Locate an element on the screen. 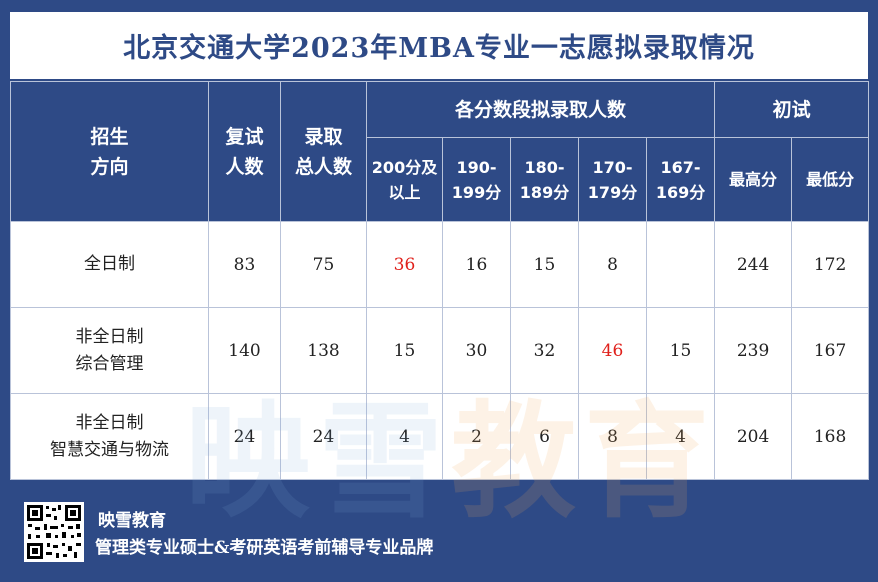 This screenshot has width=878, height=582. row-retest: 83 is located at coordinates (244, 264).